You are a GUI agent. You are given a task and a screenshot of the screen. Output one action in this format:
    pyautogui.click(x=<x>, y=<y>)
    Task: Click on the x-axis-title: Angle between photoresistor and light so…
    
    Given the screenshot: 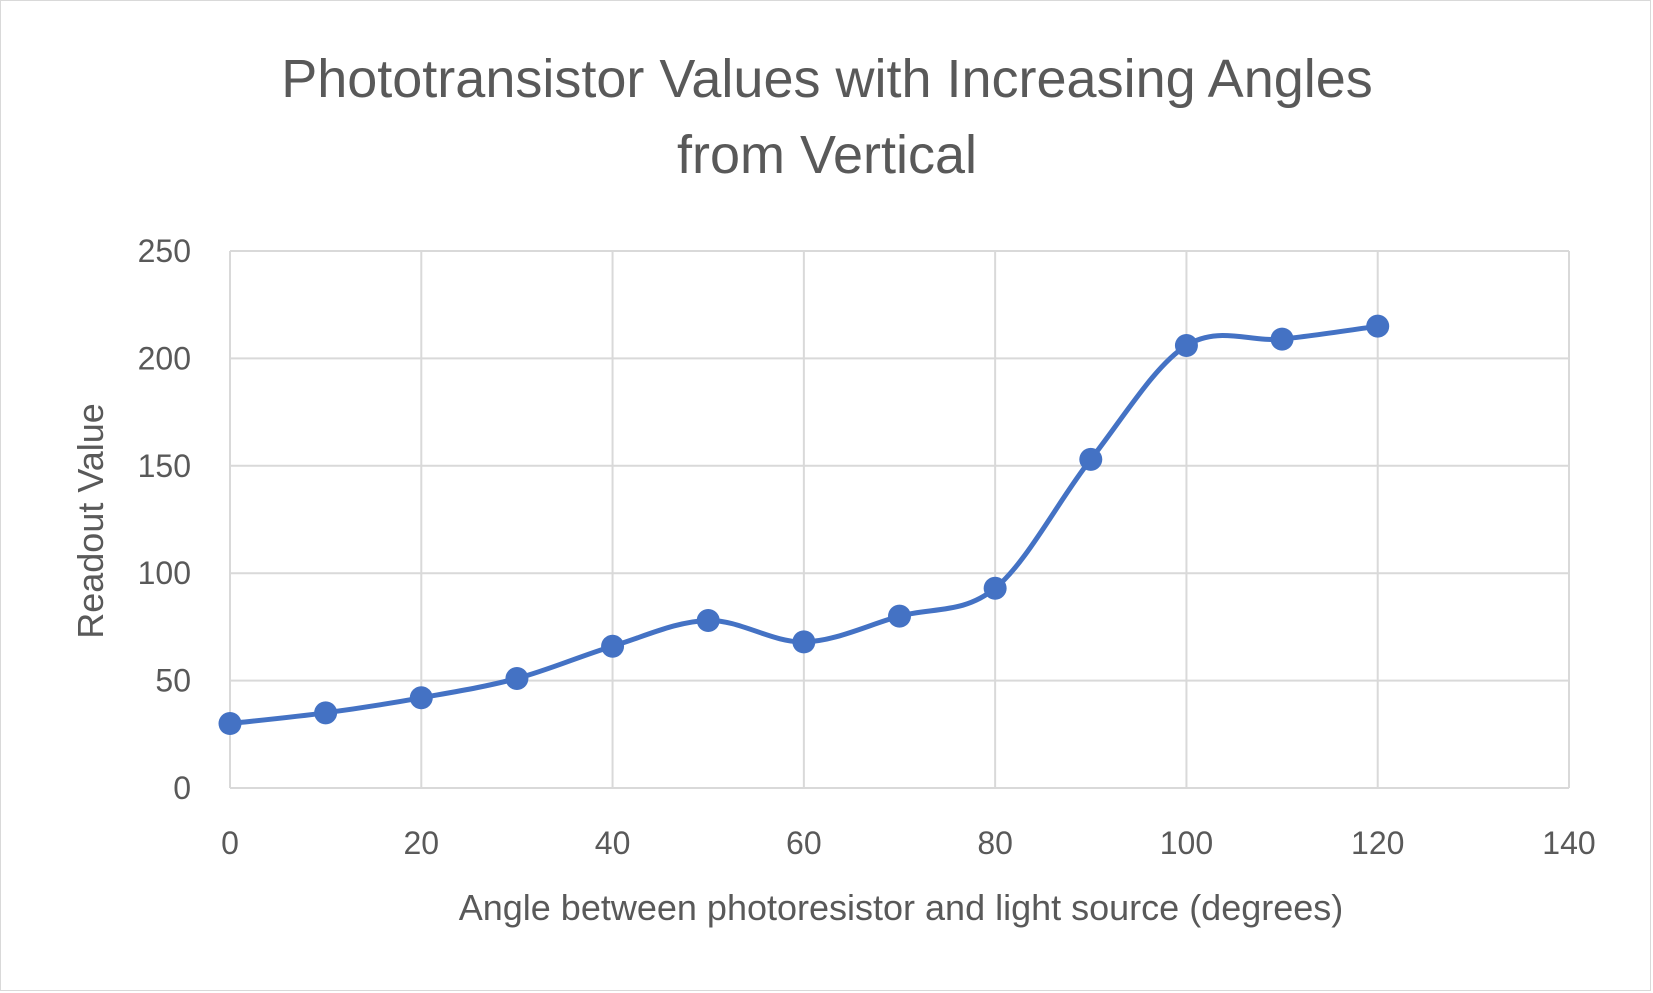 What is the action you would take?
    pyautogui.click(x=901, y=907)
    